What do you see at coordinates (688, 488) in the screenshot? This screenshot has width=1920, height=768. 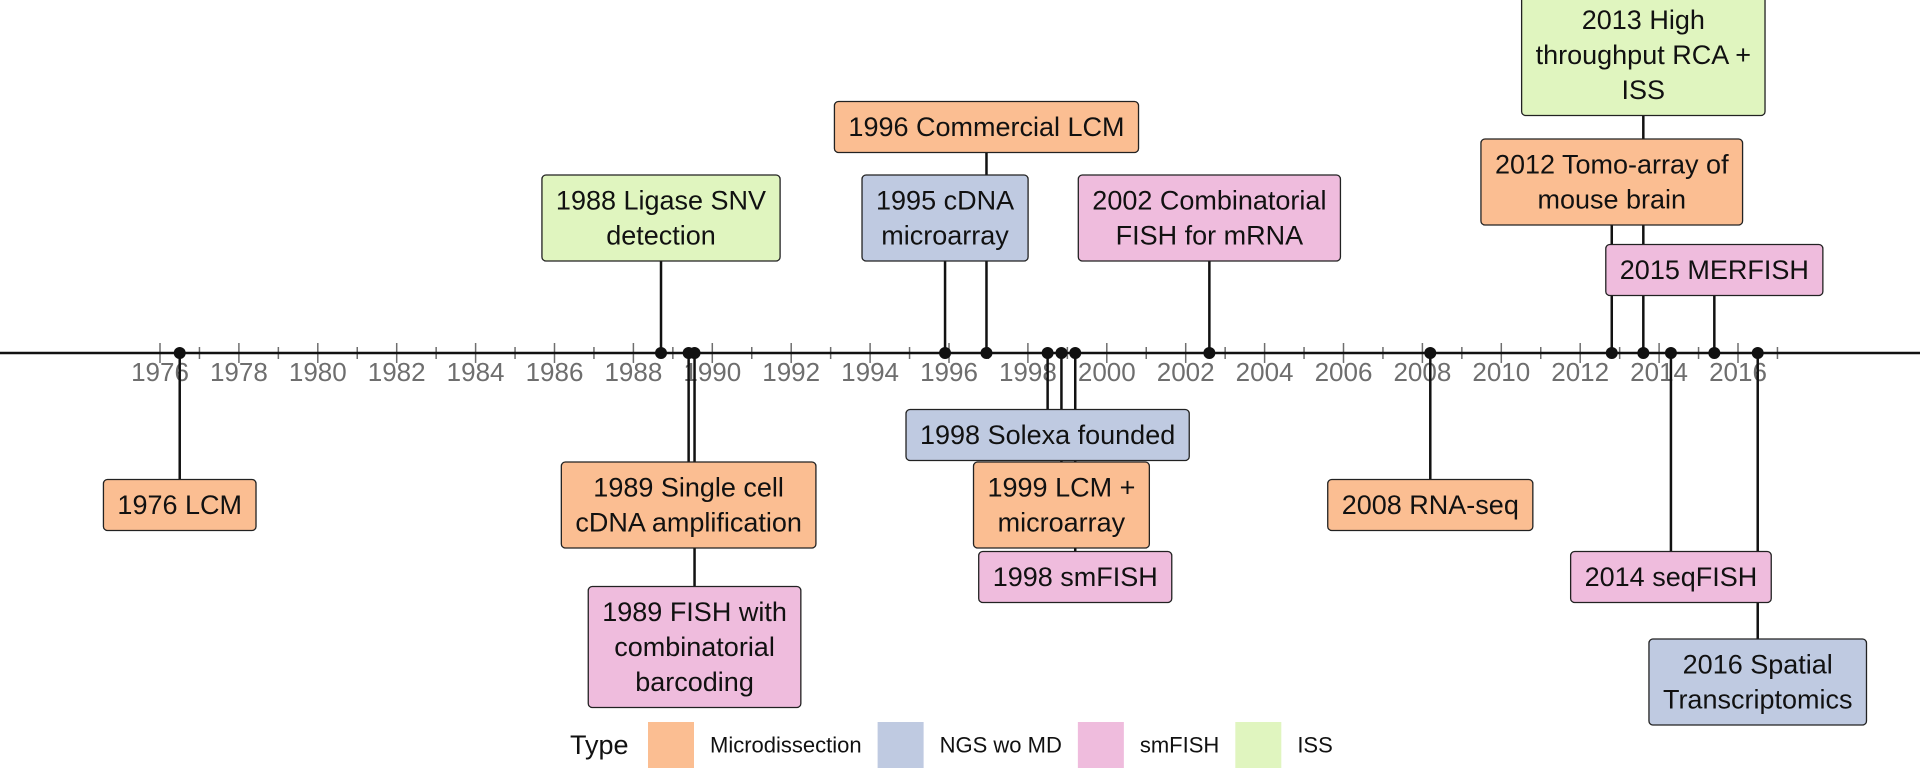 I see `event-label-text: 1989 Single cell` at bounding box center [688, 488].